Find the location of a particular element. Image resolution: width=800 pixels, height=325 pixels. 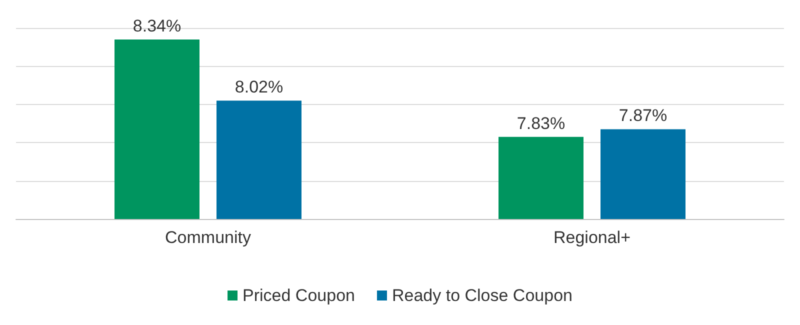

legend-label: Priced Coupon is located at coordinates (298, 295).